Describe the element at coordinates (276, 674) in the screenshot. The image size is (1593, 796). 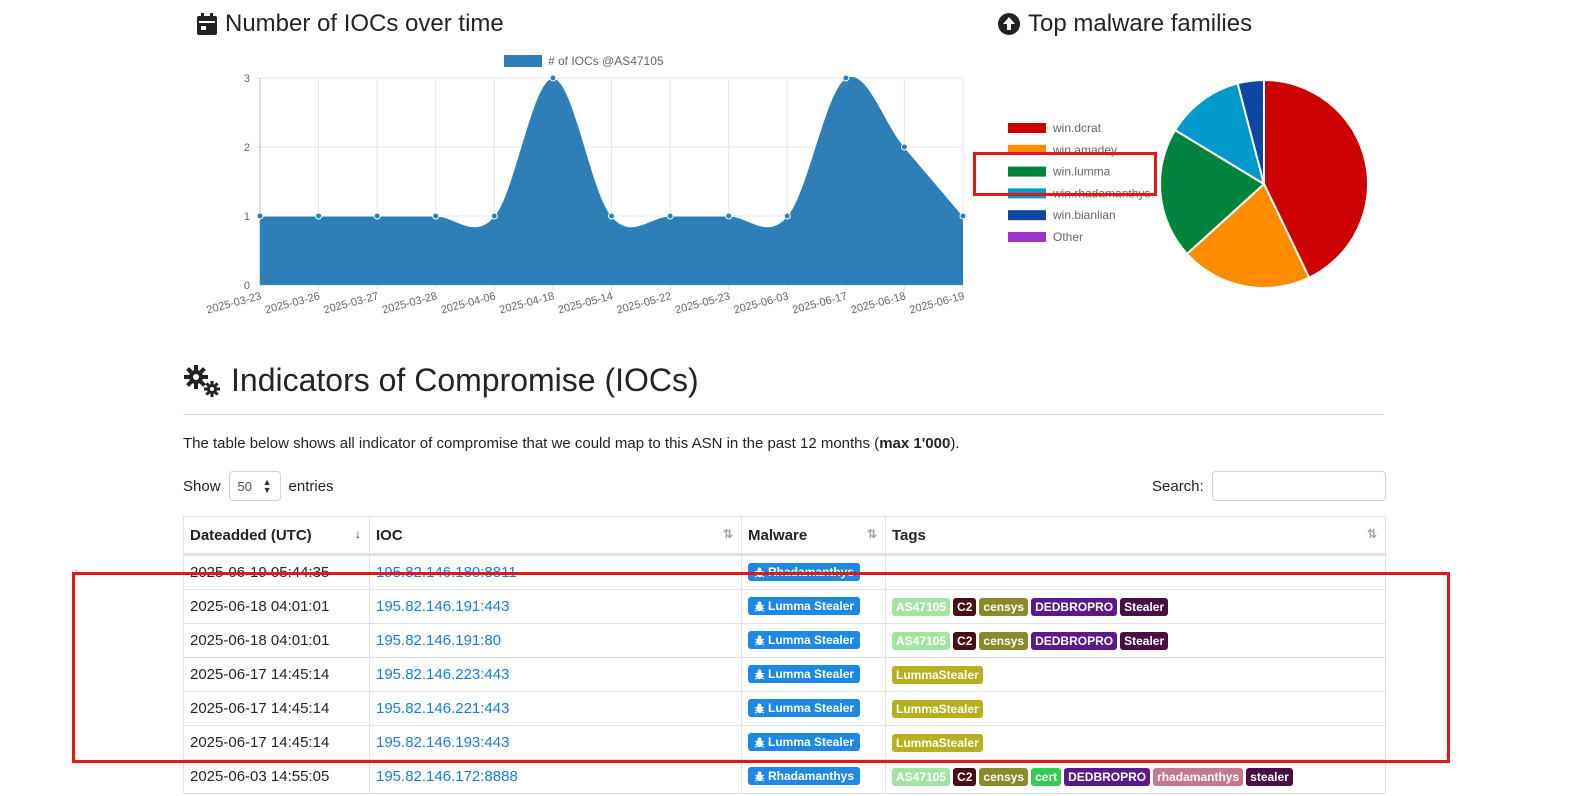
I see `cell-dateadded: 2025-06-17 14:45:14` at that location.